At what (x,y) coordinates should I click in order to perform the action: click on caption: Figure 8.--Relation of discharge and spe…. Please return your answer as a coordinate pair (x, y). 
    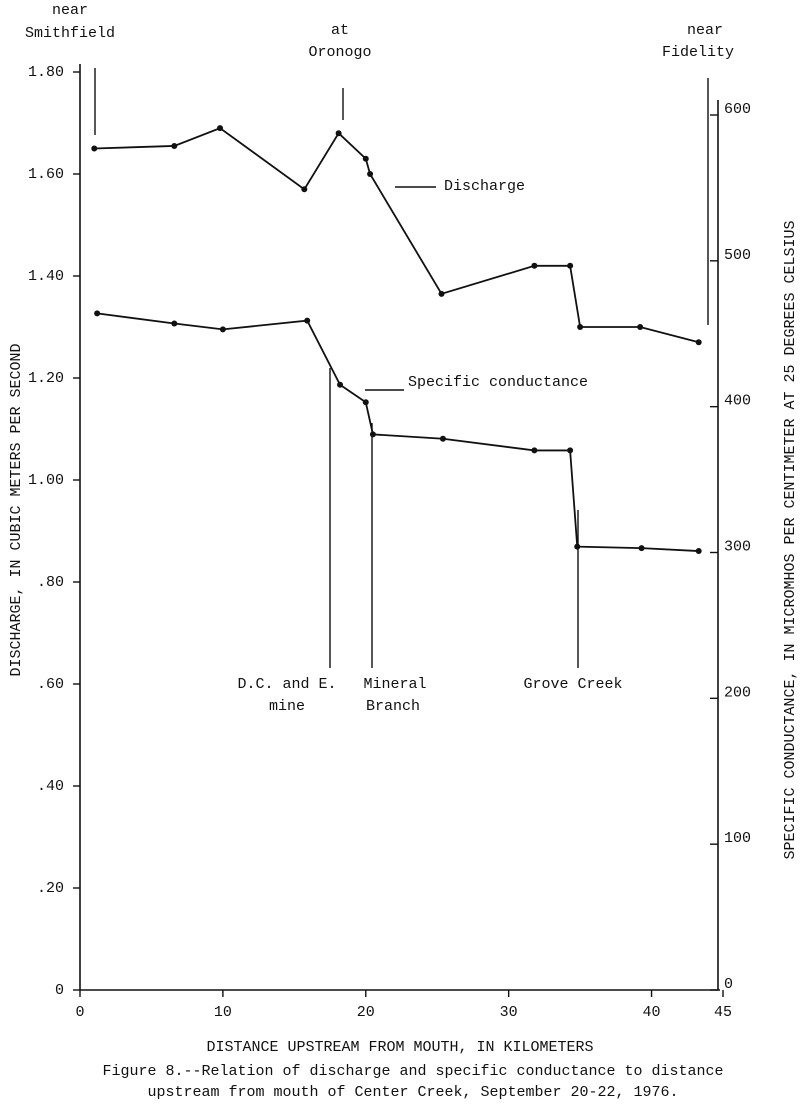
    Looking at the image, I should click on (412, 1071).